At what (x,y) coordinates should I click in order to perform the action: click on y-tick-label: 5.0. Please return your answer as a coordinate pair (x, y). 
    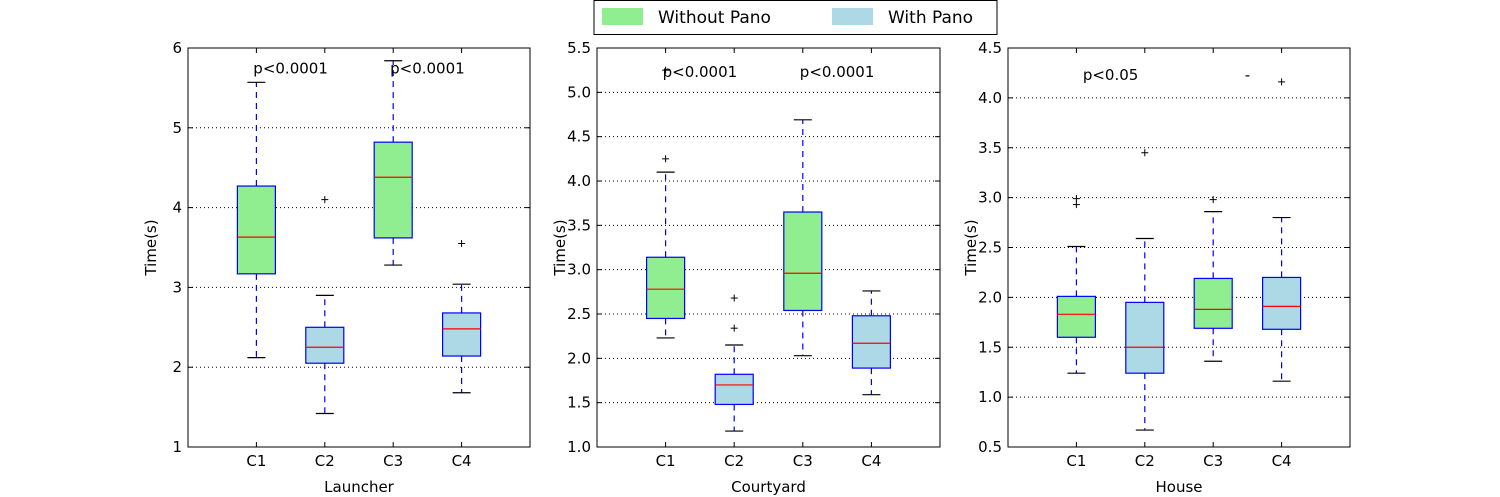
    Looking at the image, I should click on (579, 92).